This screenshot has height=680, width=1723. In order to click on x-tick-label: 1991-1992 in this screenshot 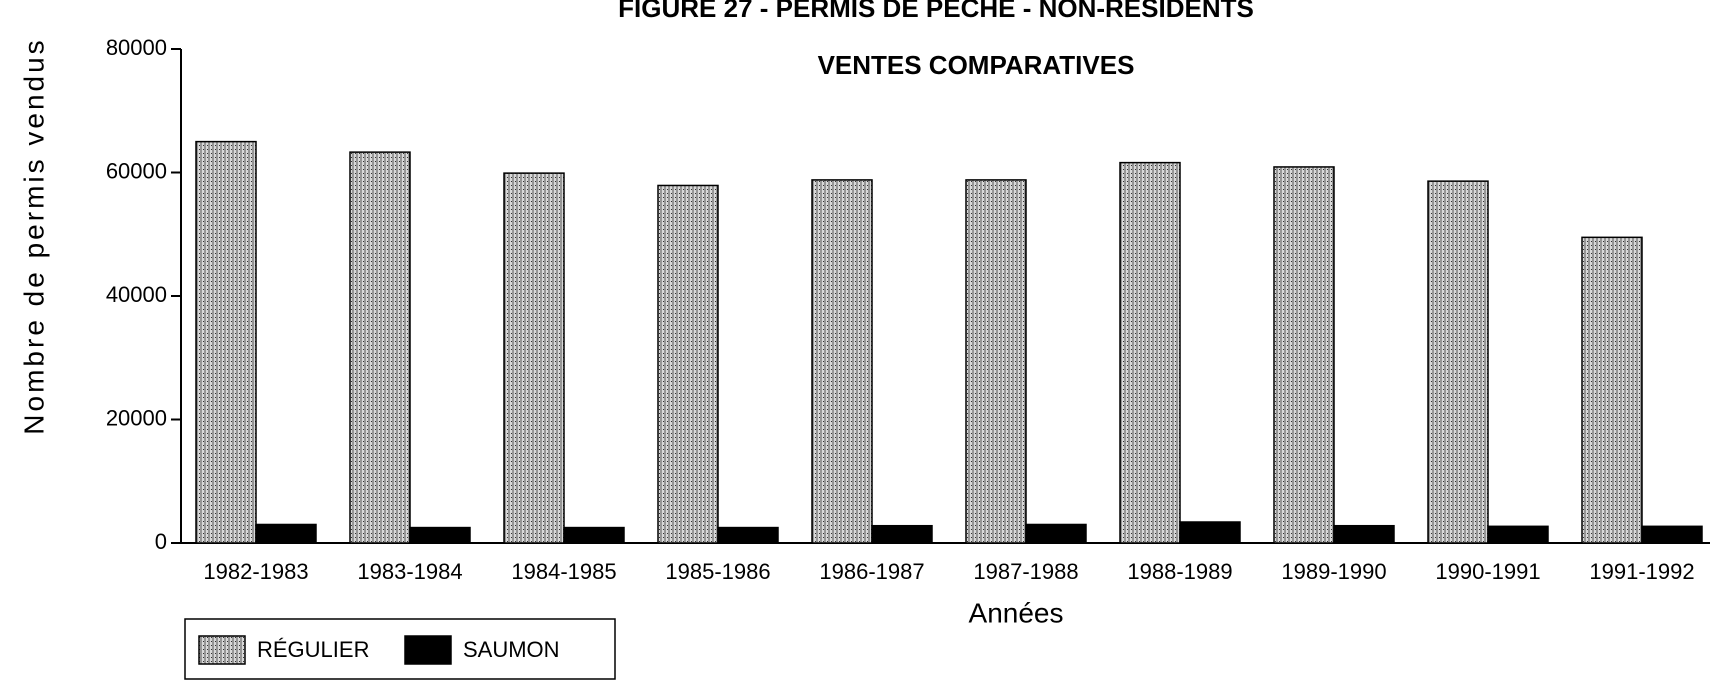, I will do `click(1641, 571)`.